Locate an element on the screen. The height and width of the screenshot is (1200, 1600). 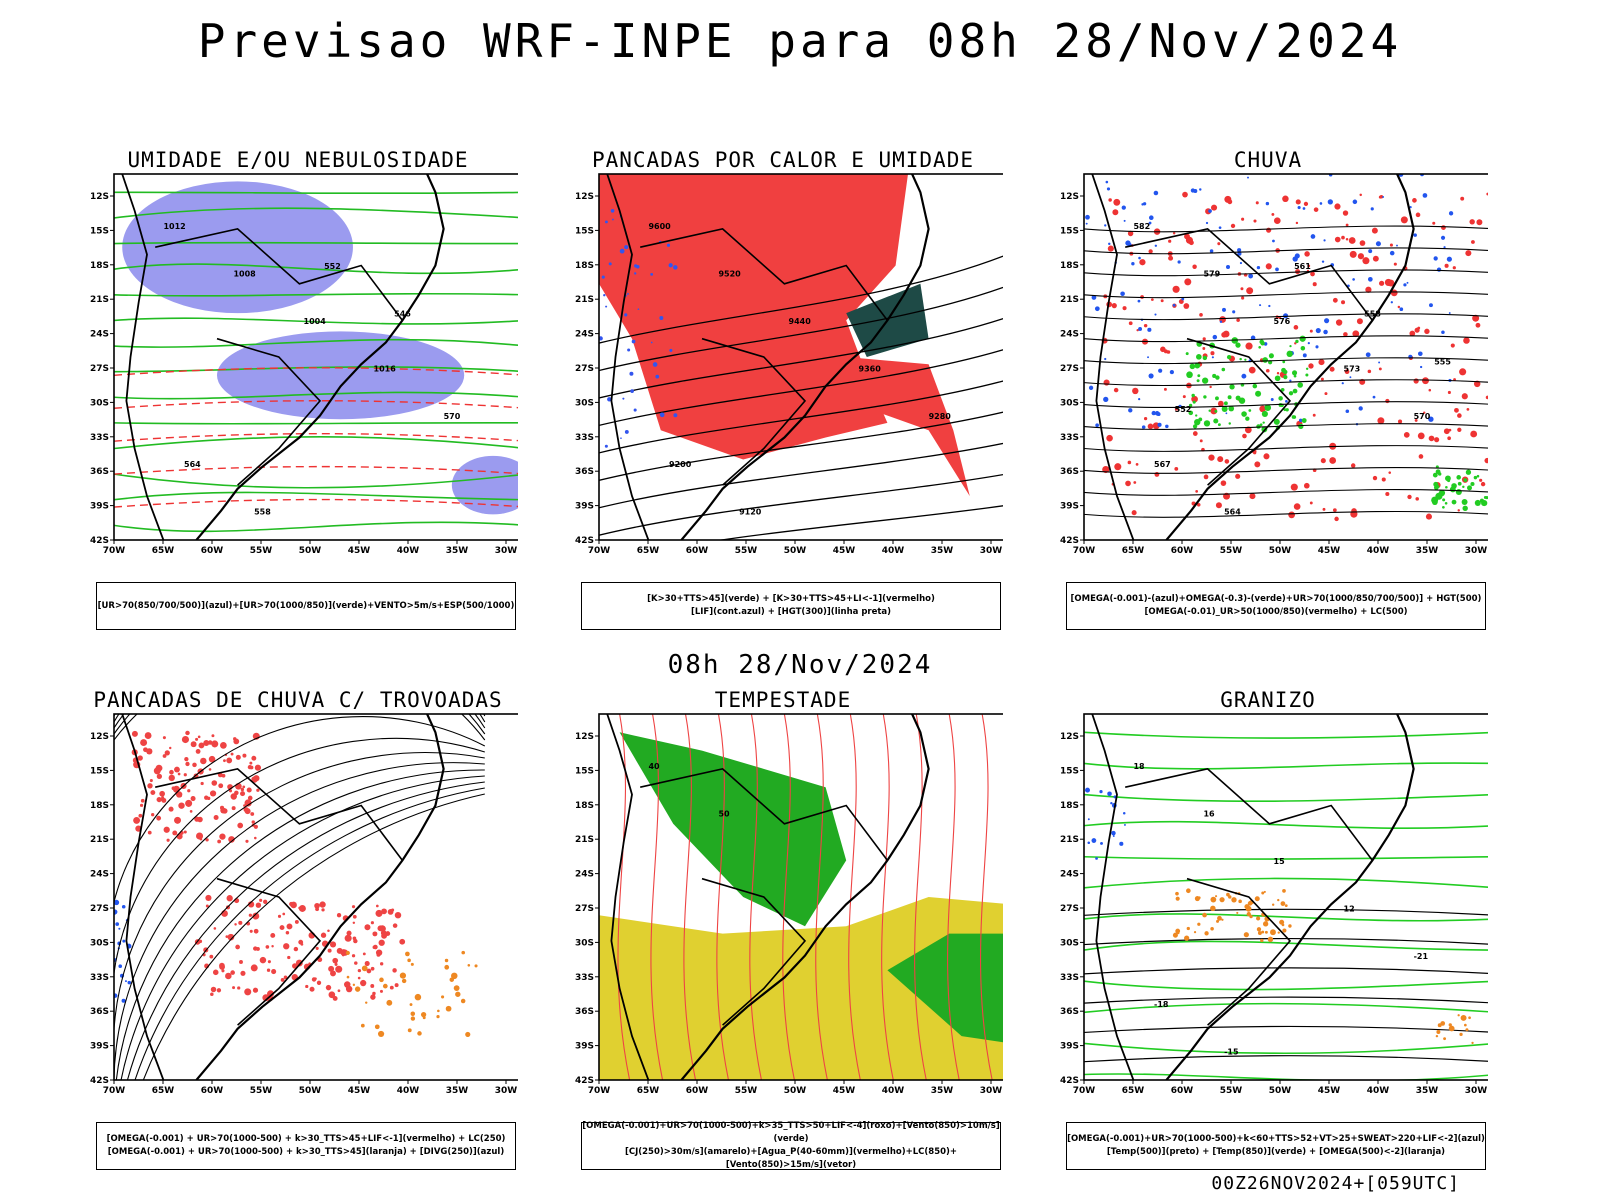
state-border is located at coordinates (279, 274).